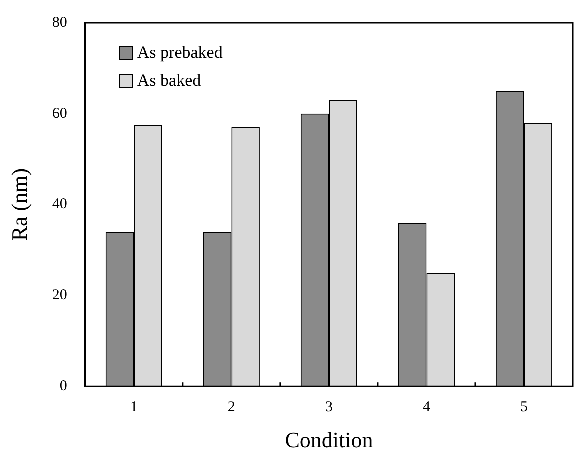  What do you see at coordinates (180, 53) in the screenshot?
I see `legend-label: As prebaked` at bounding box center [180, 53].